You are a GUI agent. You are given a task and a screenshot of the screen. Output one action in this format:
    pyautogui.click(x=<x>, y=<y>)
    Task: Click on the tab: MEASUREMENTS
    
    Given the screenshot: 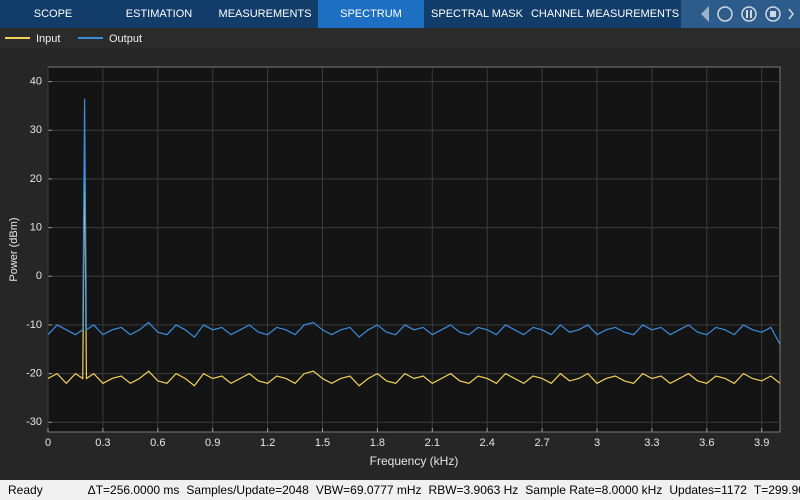 What is the action you would take?
    pyautogui.click(x=265, y=14)
    